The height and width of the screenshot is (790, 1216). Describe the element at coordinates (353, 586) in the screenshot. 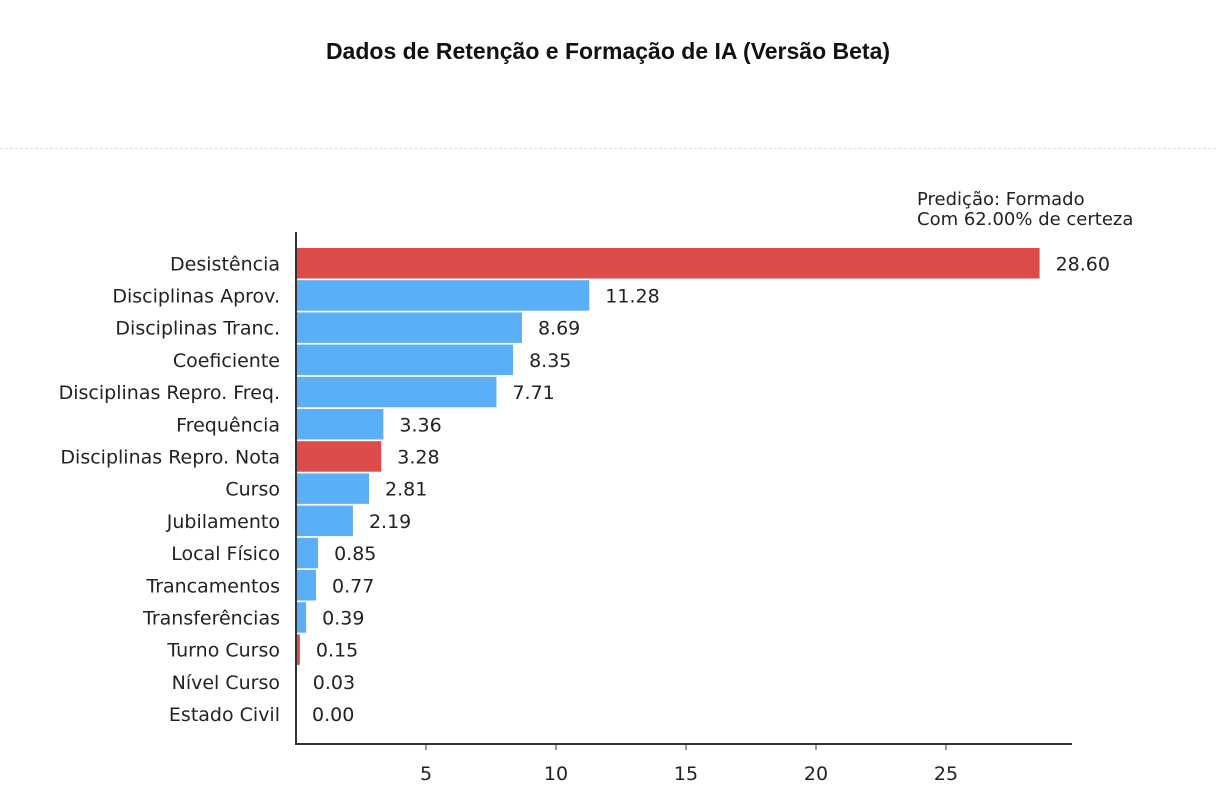

I see `value-label: 0.77` at that location.